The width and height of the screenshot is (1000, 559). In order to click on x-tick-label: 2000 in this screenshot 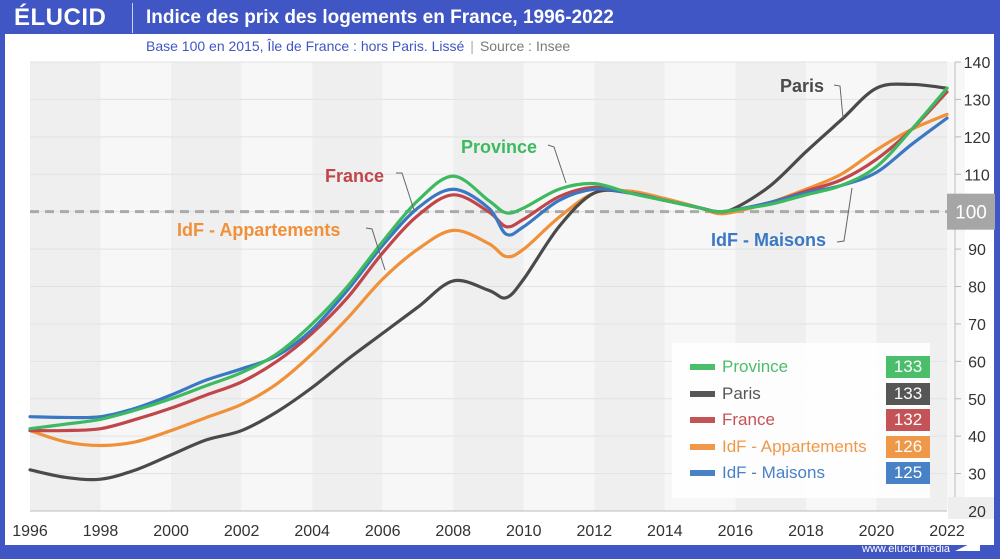, I will do `click(171, 531)`.